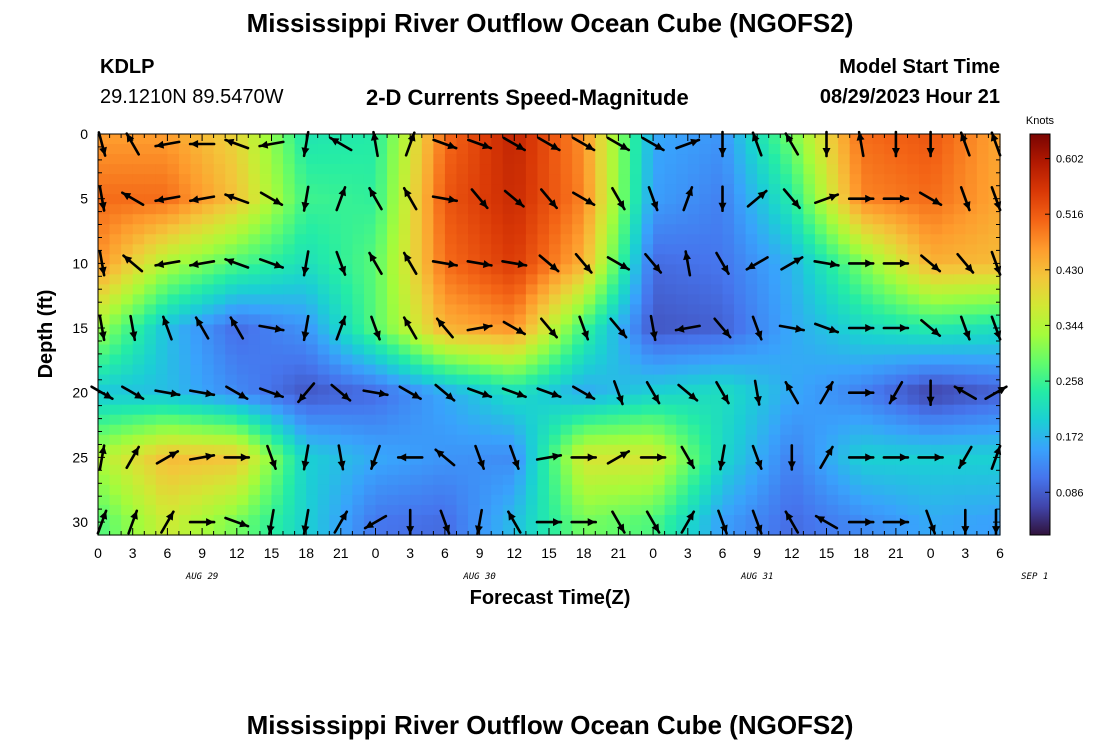  What do you see at coordinates (827, 553) in the screenshot?
I see `x-tick-label: 15` at bounding box center [827, 553].